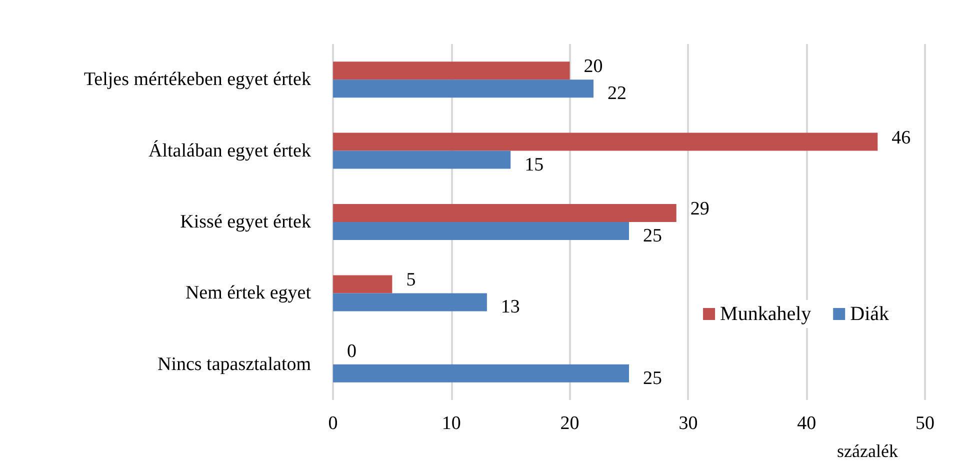 Image resolution: width=957 pixels, height=462 pixels. I want to click on x-tick-label: 20, so click(570, 423).